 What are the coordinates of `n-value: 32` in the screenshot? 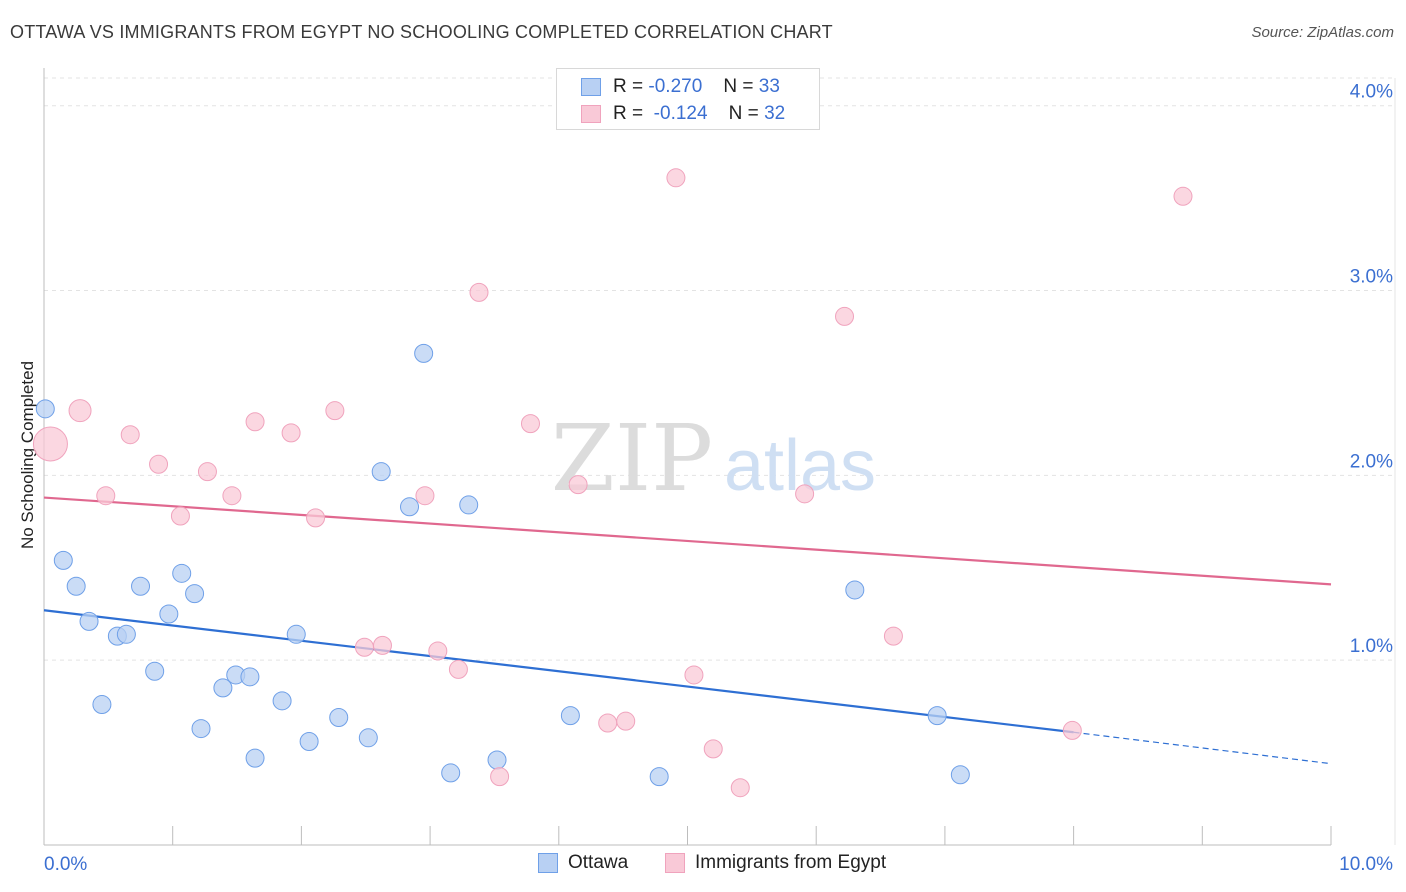 It's located at (775, 113).